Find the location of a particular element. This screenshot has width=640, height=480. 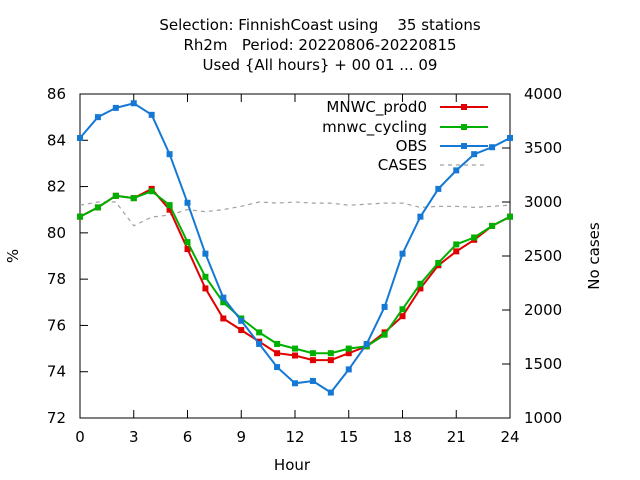

chart-title-line-2: Rh2m Period: 20220806-20220815 is located at coordinates (320, 45).